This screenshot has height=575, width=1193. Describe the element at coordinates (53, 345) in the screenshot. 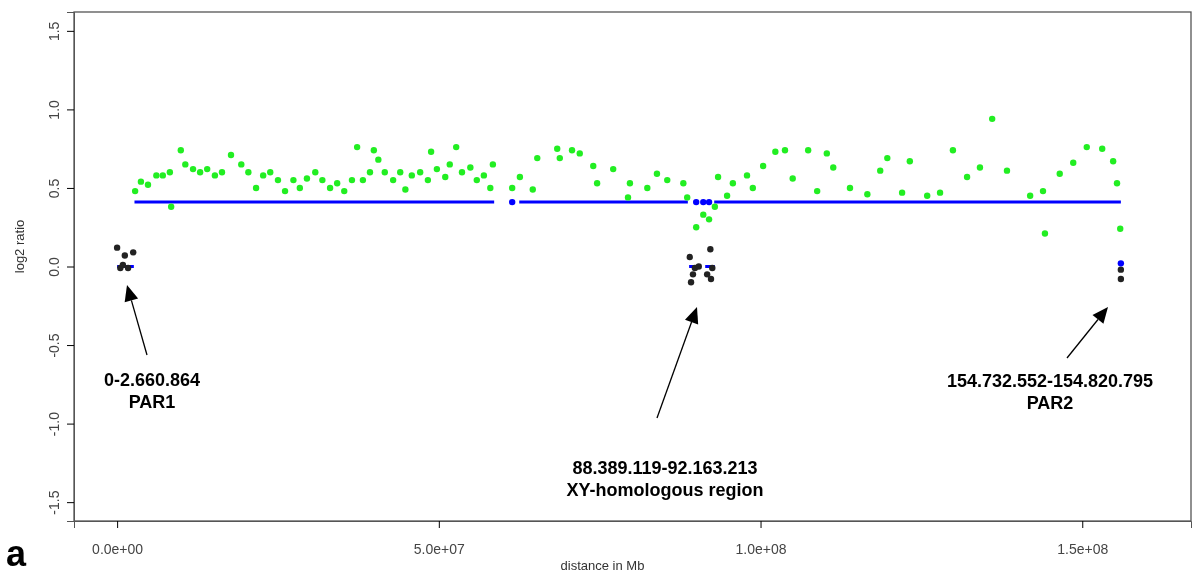

I see `y-tick-label: -0.5` at that location.